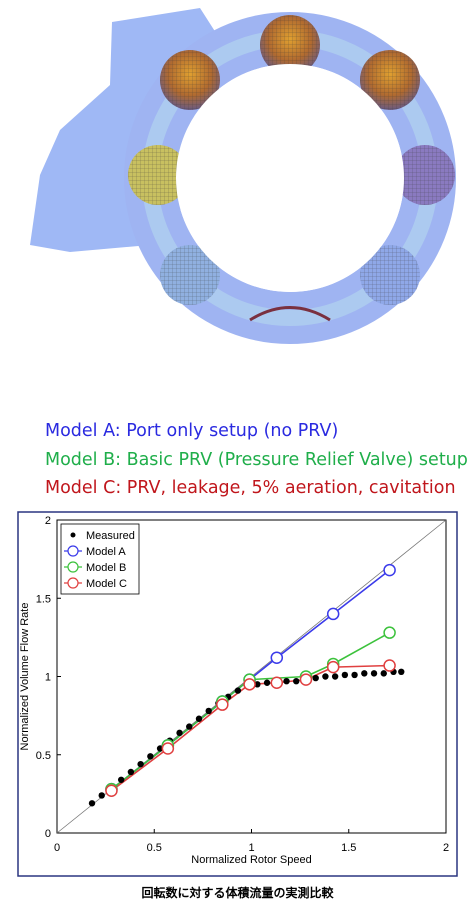  Describe the element at coordinates (106, 568) in the screenshot. I see `legend-label: Model B` at that location.